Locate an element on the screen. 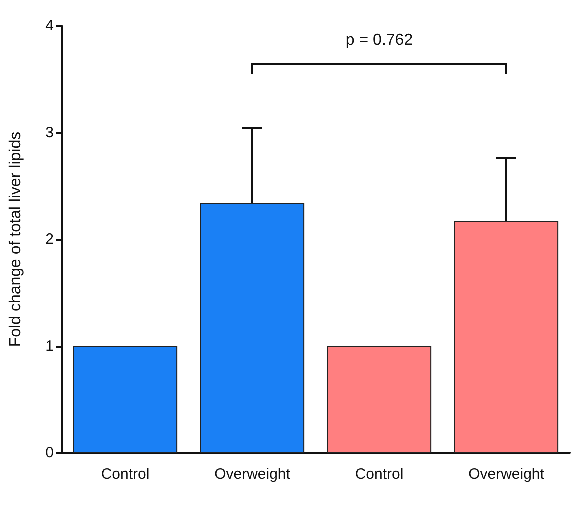  annotation: p = 0.762 is located at coordinates (380, 41).